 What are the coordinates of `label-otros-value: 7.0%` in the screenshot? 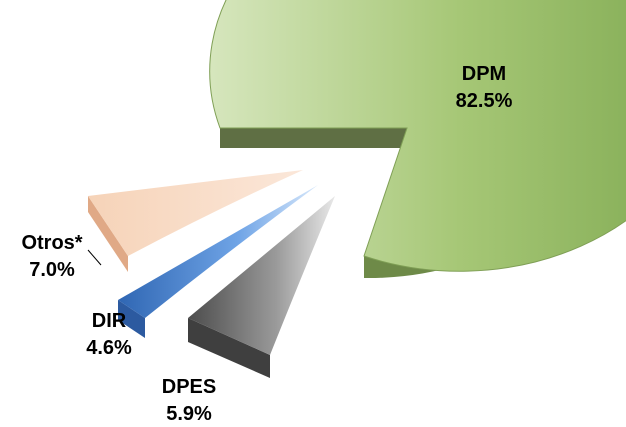 It's located at (52, 270).